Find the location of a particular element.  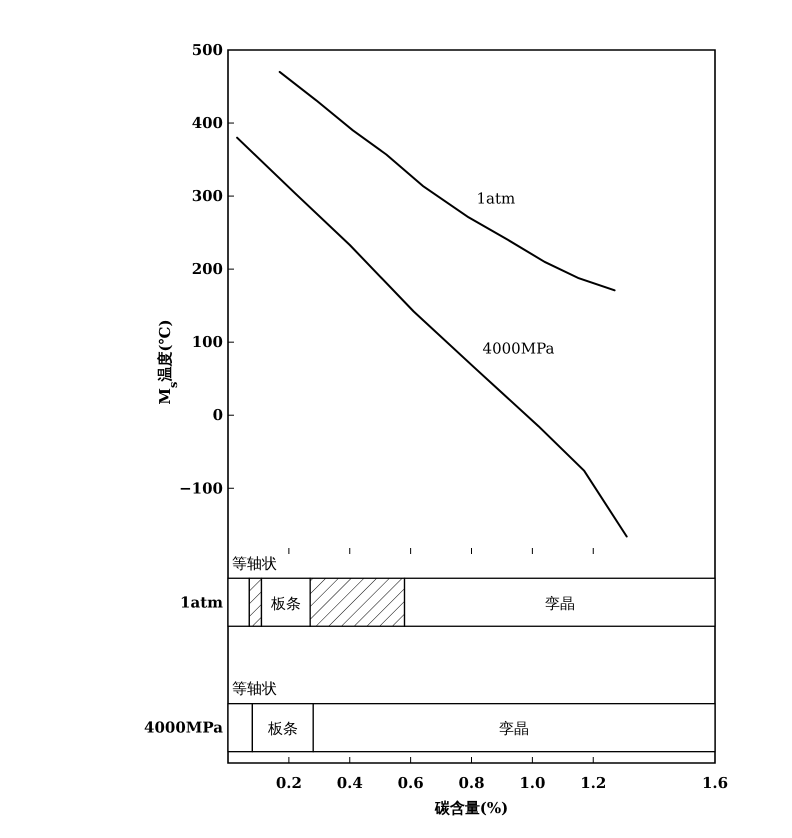

text: 等轴状 is located at coordinates (254, 689).